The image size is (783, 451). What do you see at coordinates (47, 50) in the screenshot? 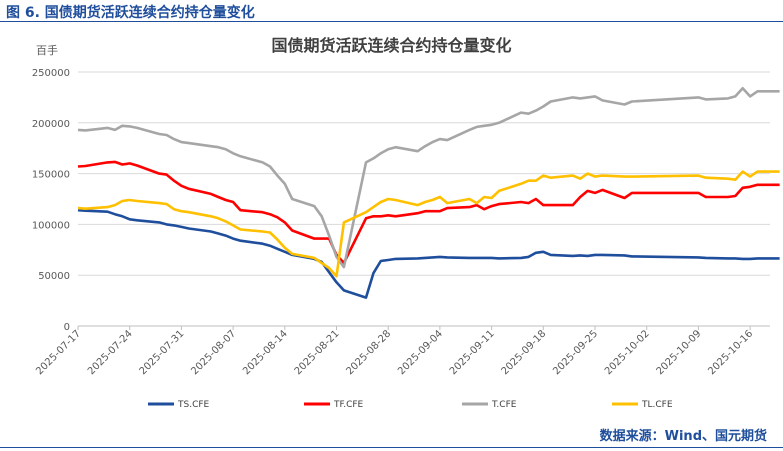
I see `y-axis-unit-label: 百手` at bounding box center [47, 50].